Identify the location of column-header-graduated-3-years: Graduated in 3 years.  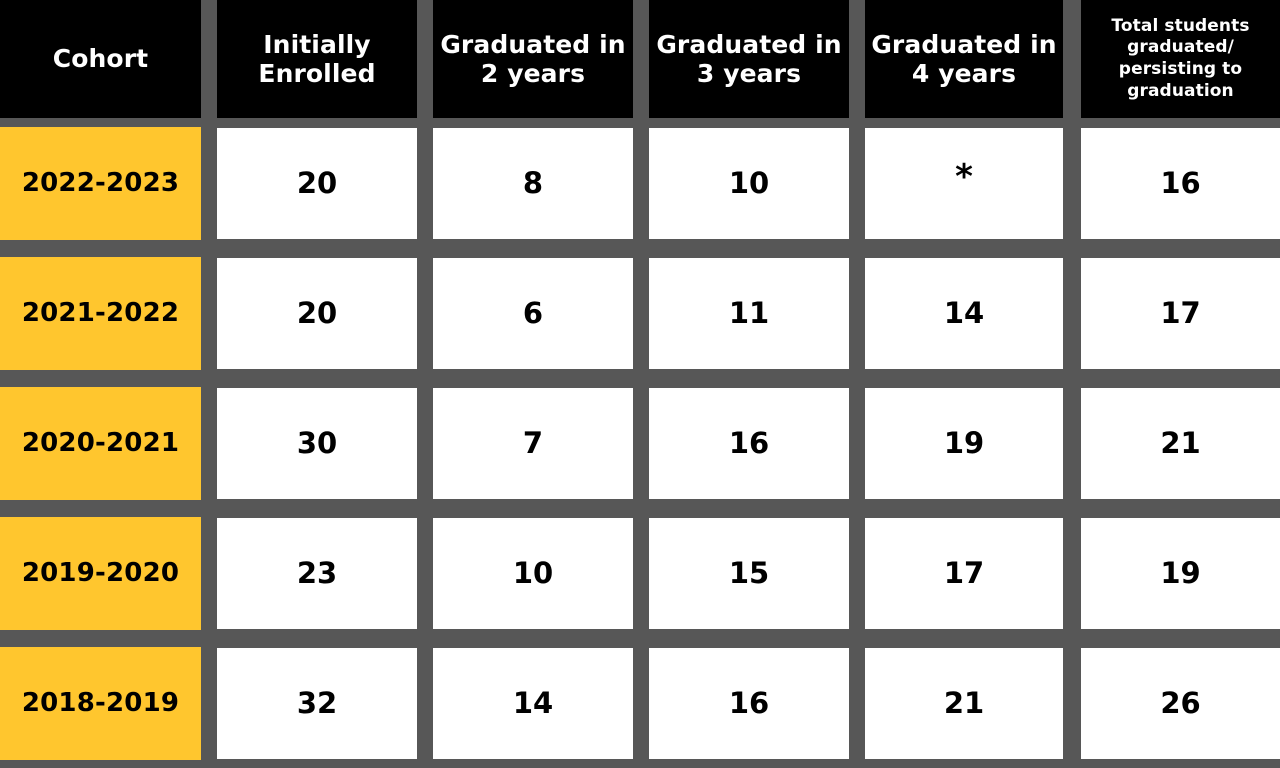
(741, 59).